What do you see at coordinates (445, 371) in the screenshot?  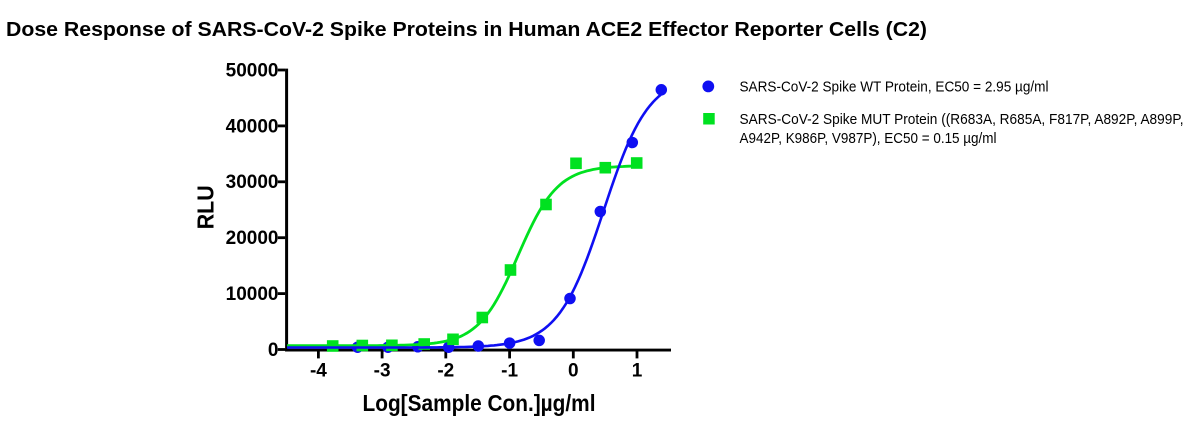 I see `svg-text: -2` at bounding box center [445, 371].